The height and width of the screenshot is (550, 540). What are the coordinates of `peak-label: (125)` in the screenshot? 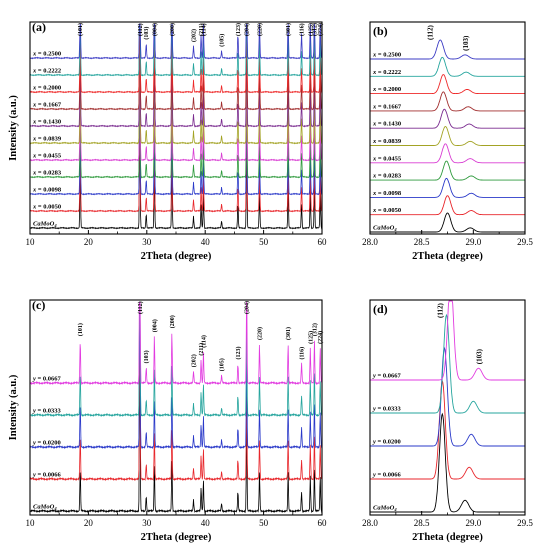 It's located at (310, 337).